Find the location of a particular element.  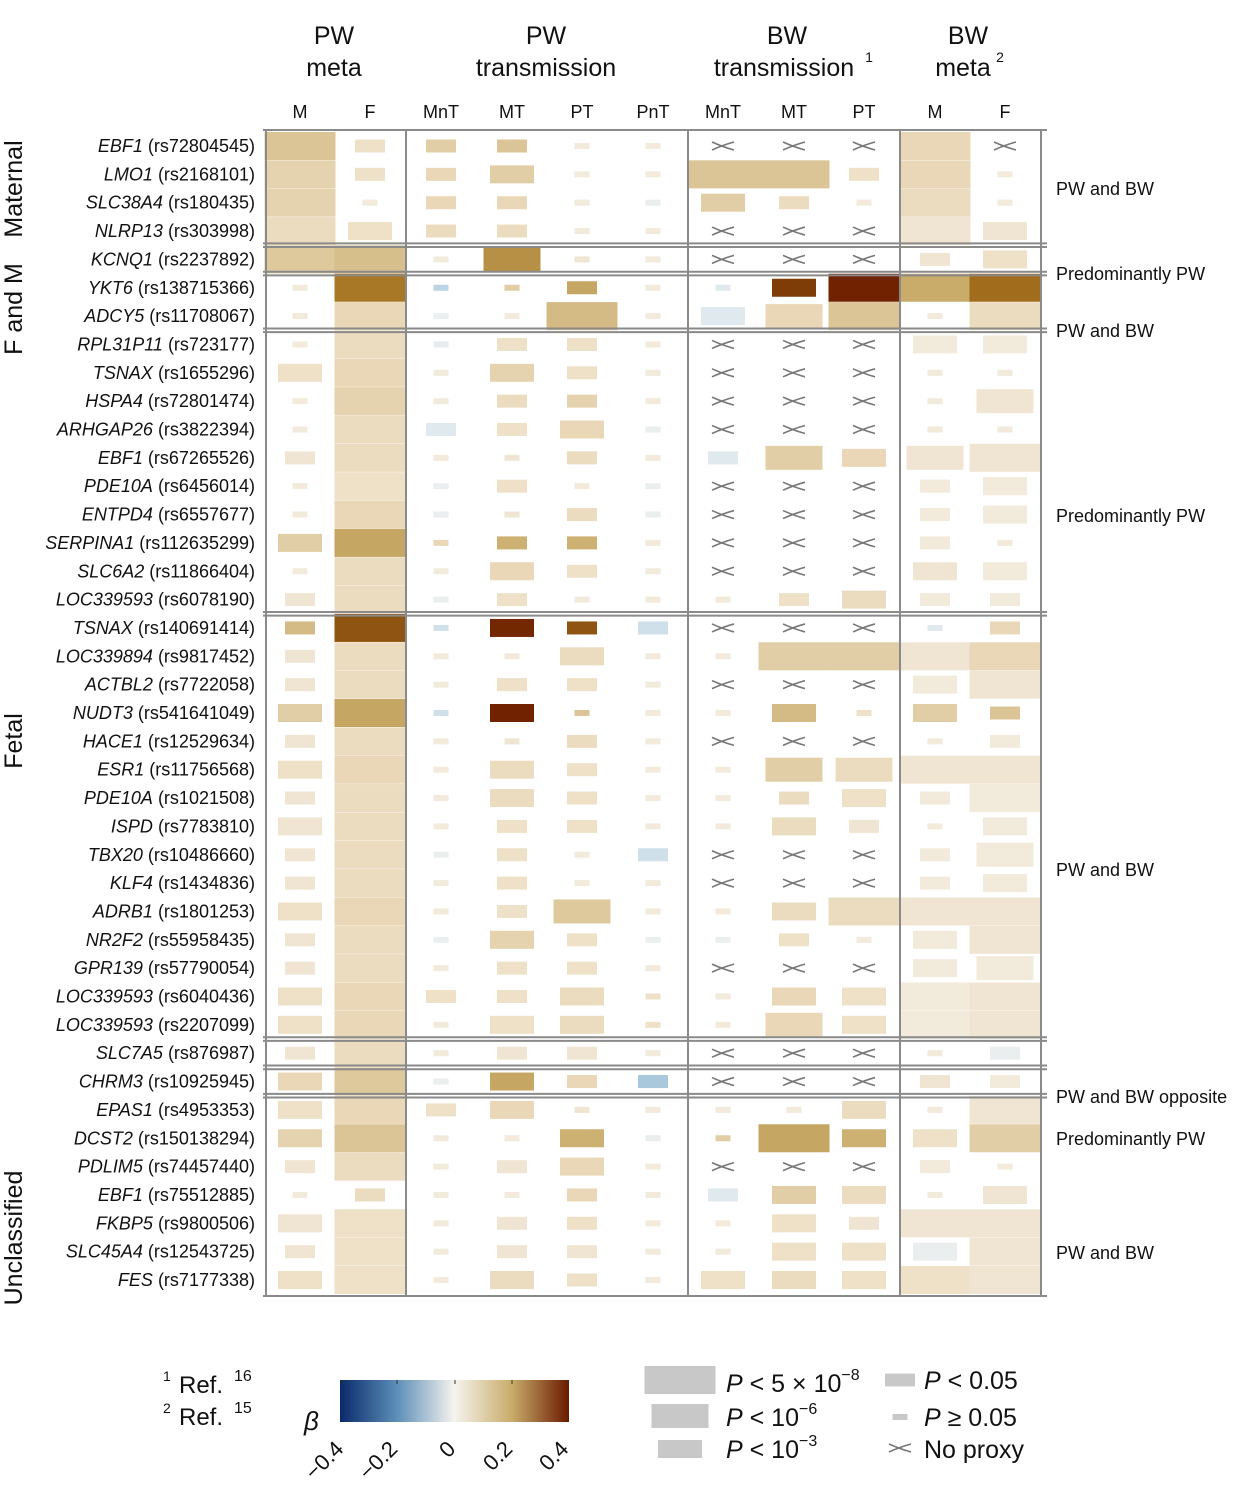

gene-name: EPAS1 is located at coordinates (124, 1110).